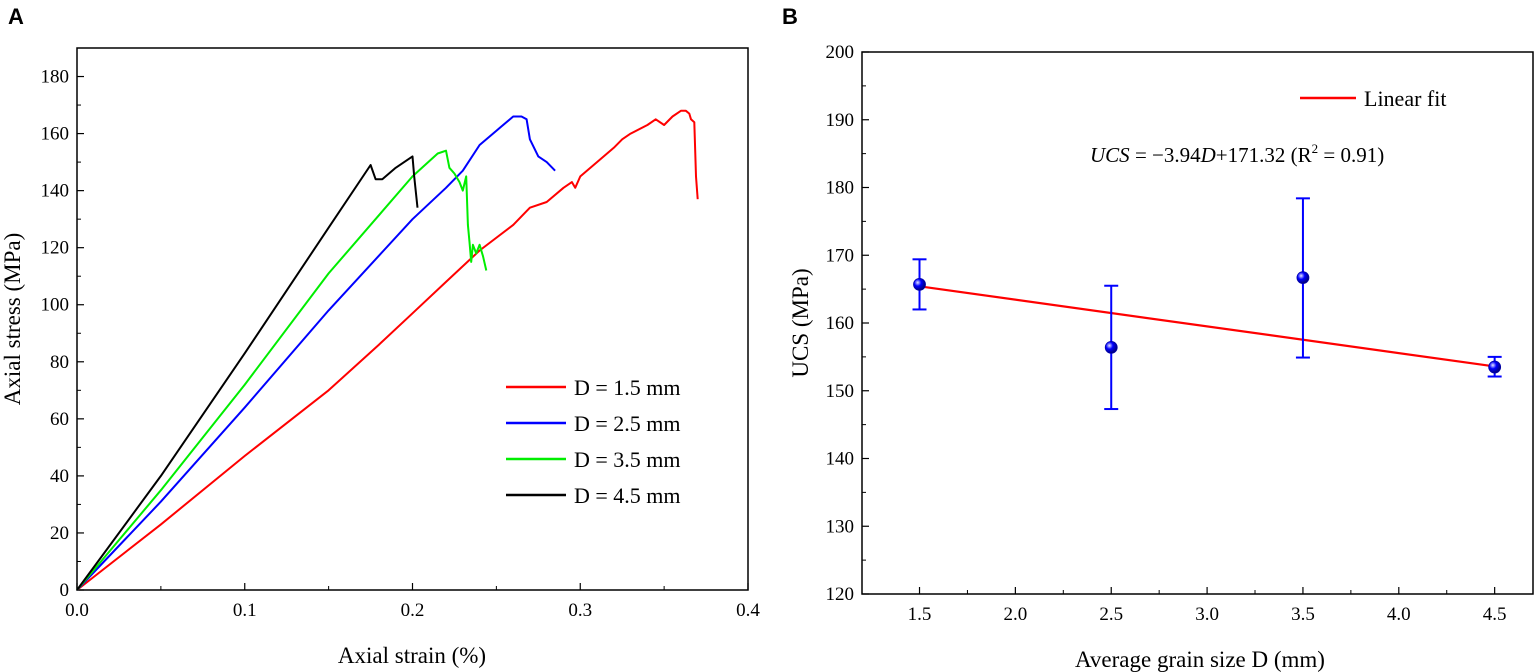 The width and height of the screenshot is (1535, 672). Describe the element at coordinates (1111, 614) in the screenshot. I see `x-tick-label-b: 2.5` at that location.